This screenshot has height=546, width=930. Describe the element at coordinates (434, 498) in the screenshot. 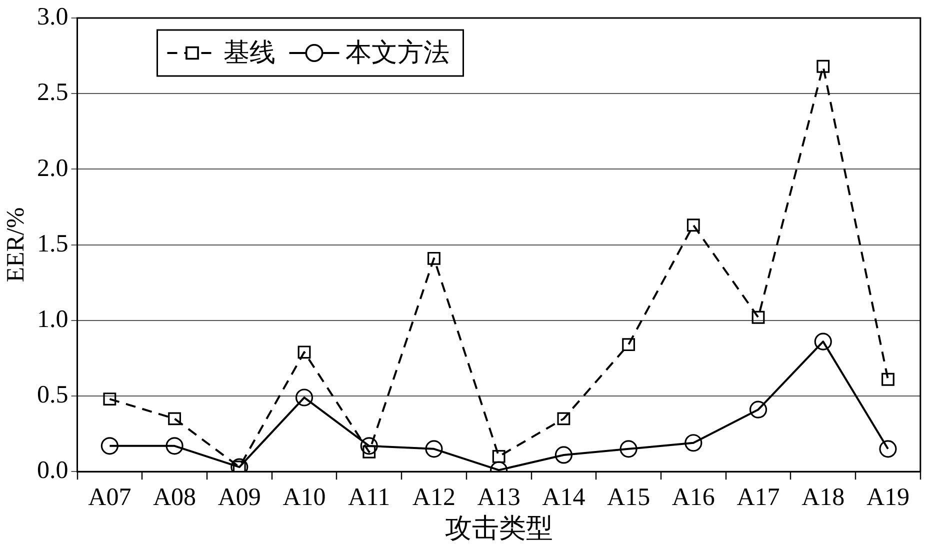

I see `x-tick-label: A12` at that location.